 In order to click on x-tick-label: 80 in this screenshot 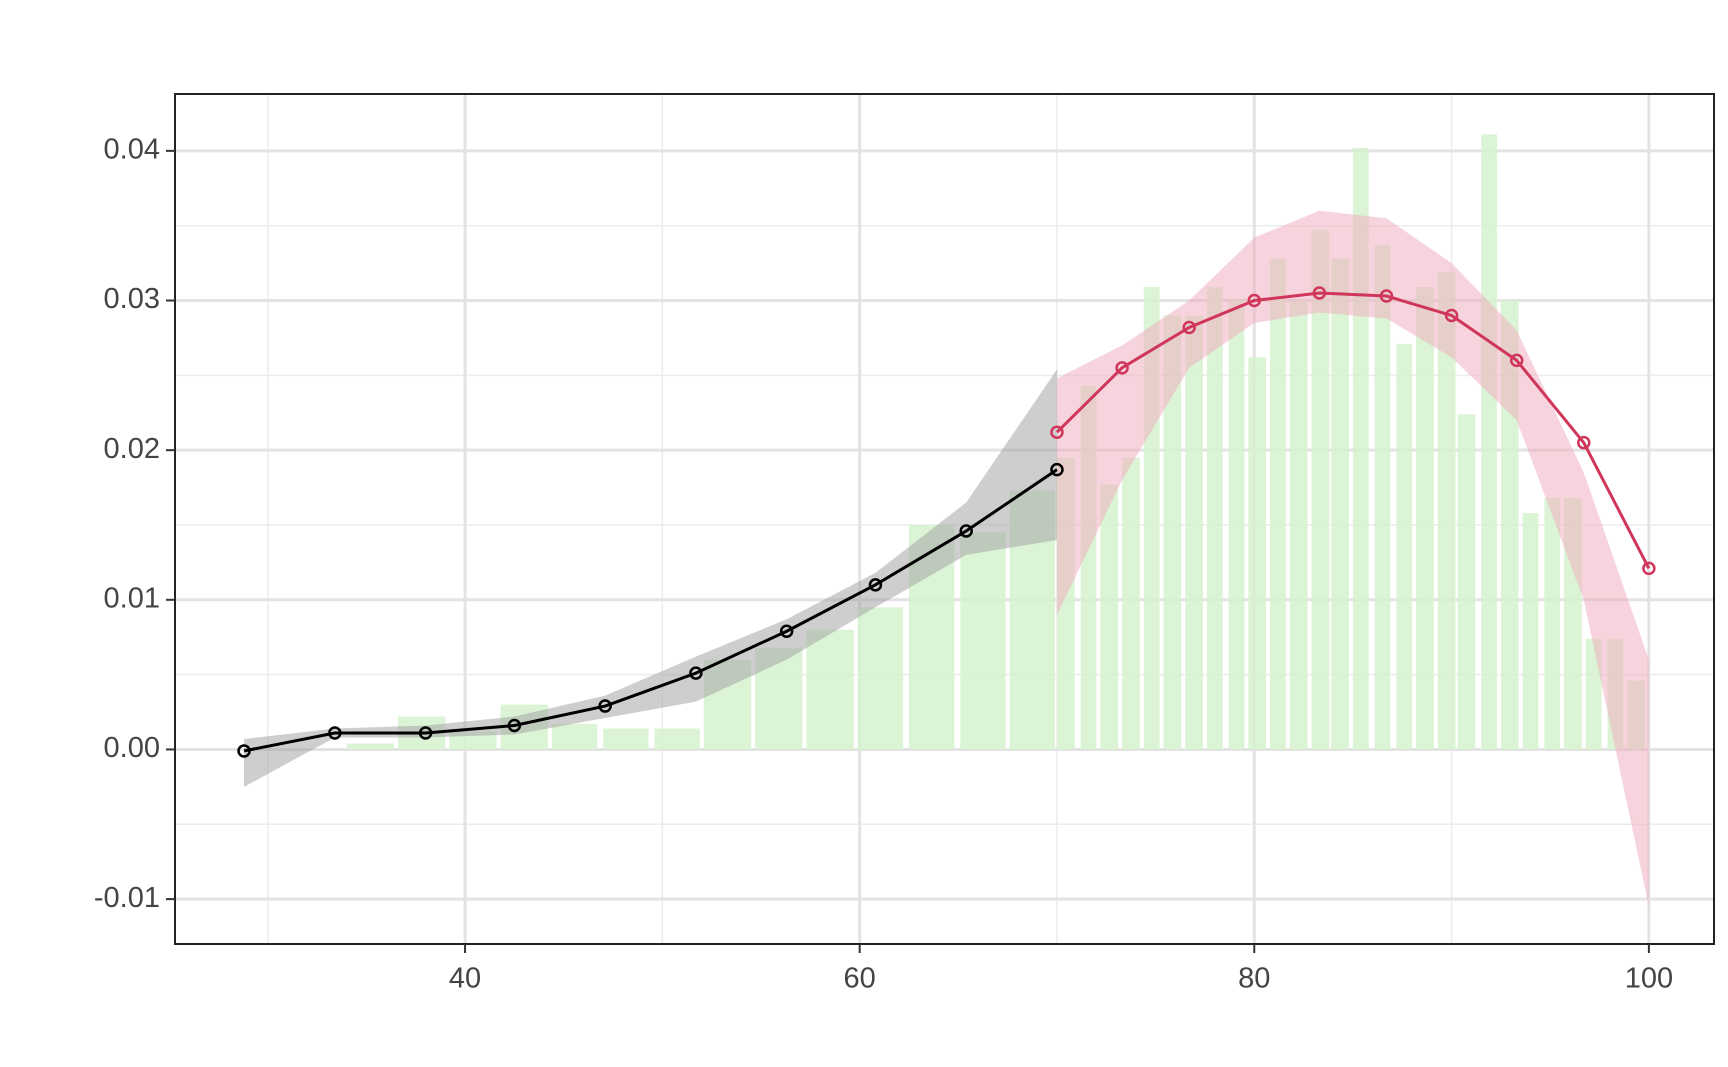, I will do `click(1254, 979)`.